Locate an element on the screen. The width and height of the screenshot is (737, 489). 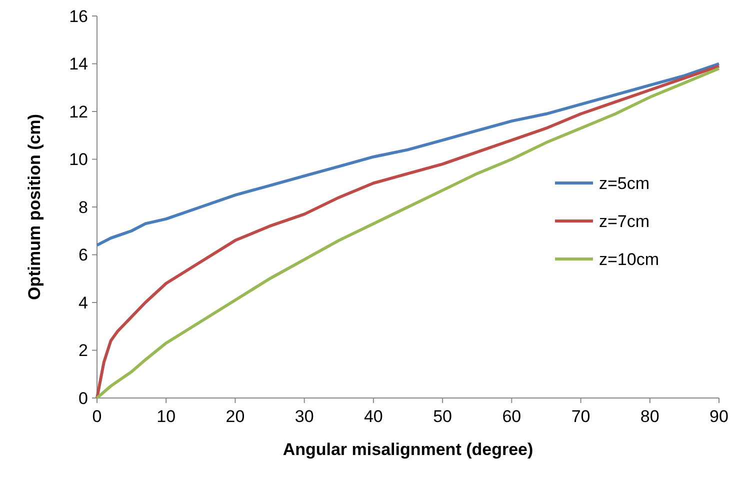
legend-label: z=7cm is located at coordinates (624, 221).